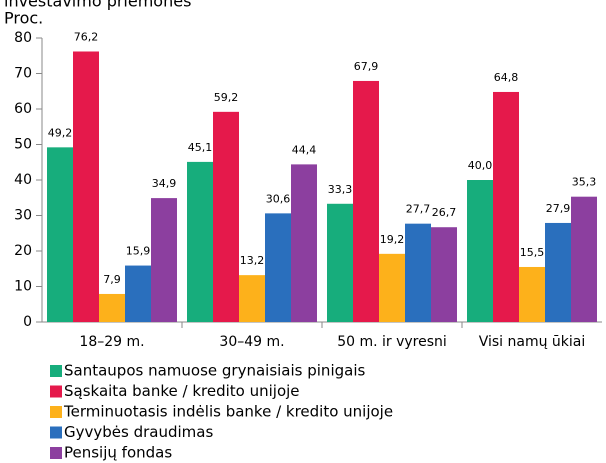  I want to click on chart-title: investavimo priemonės, so click(97, 5).